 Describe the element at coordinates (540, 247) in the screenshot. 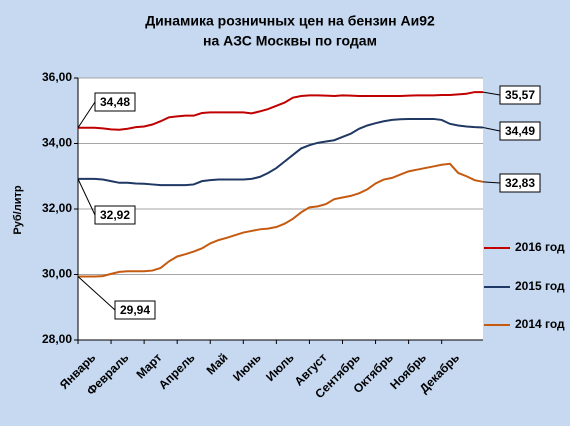

I see `legend-label: 2016 год` at that location.